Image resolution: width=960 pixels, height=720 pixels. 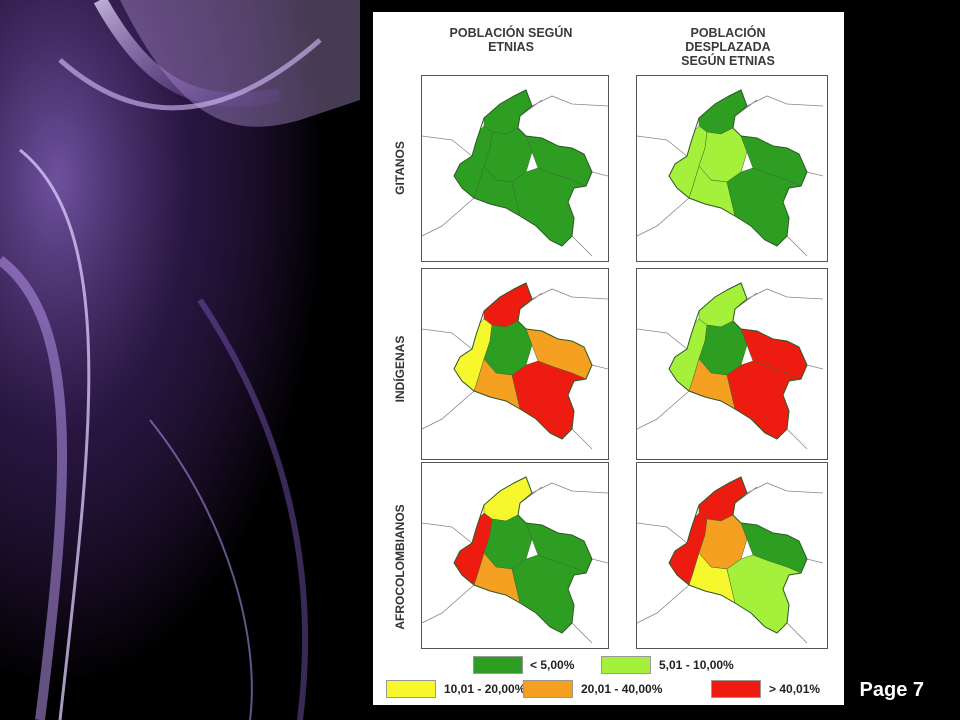 I want to click on map-afrocolombianos-desplazada, so click(x=732, y=555).